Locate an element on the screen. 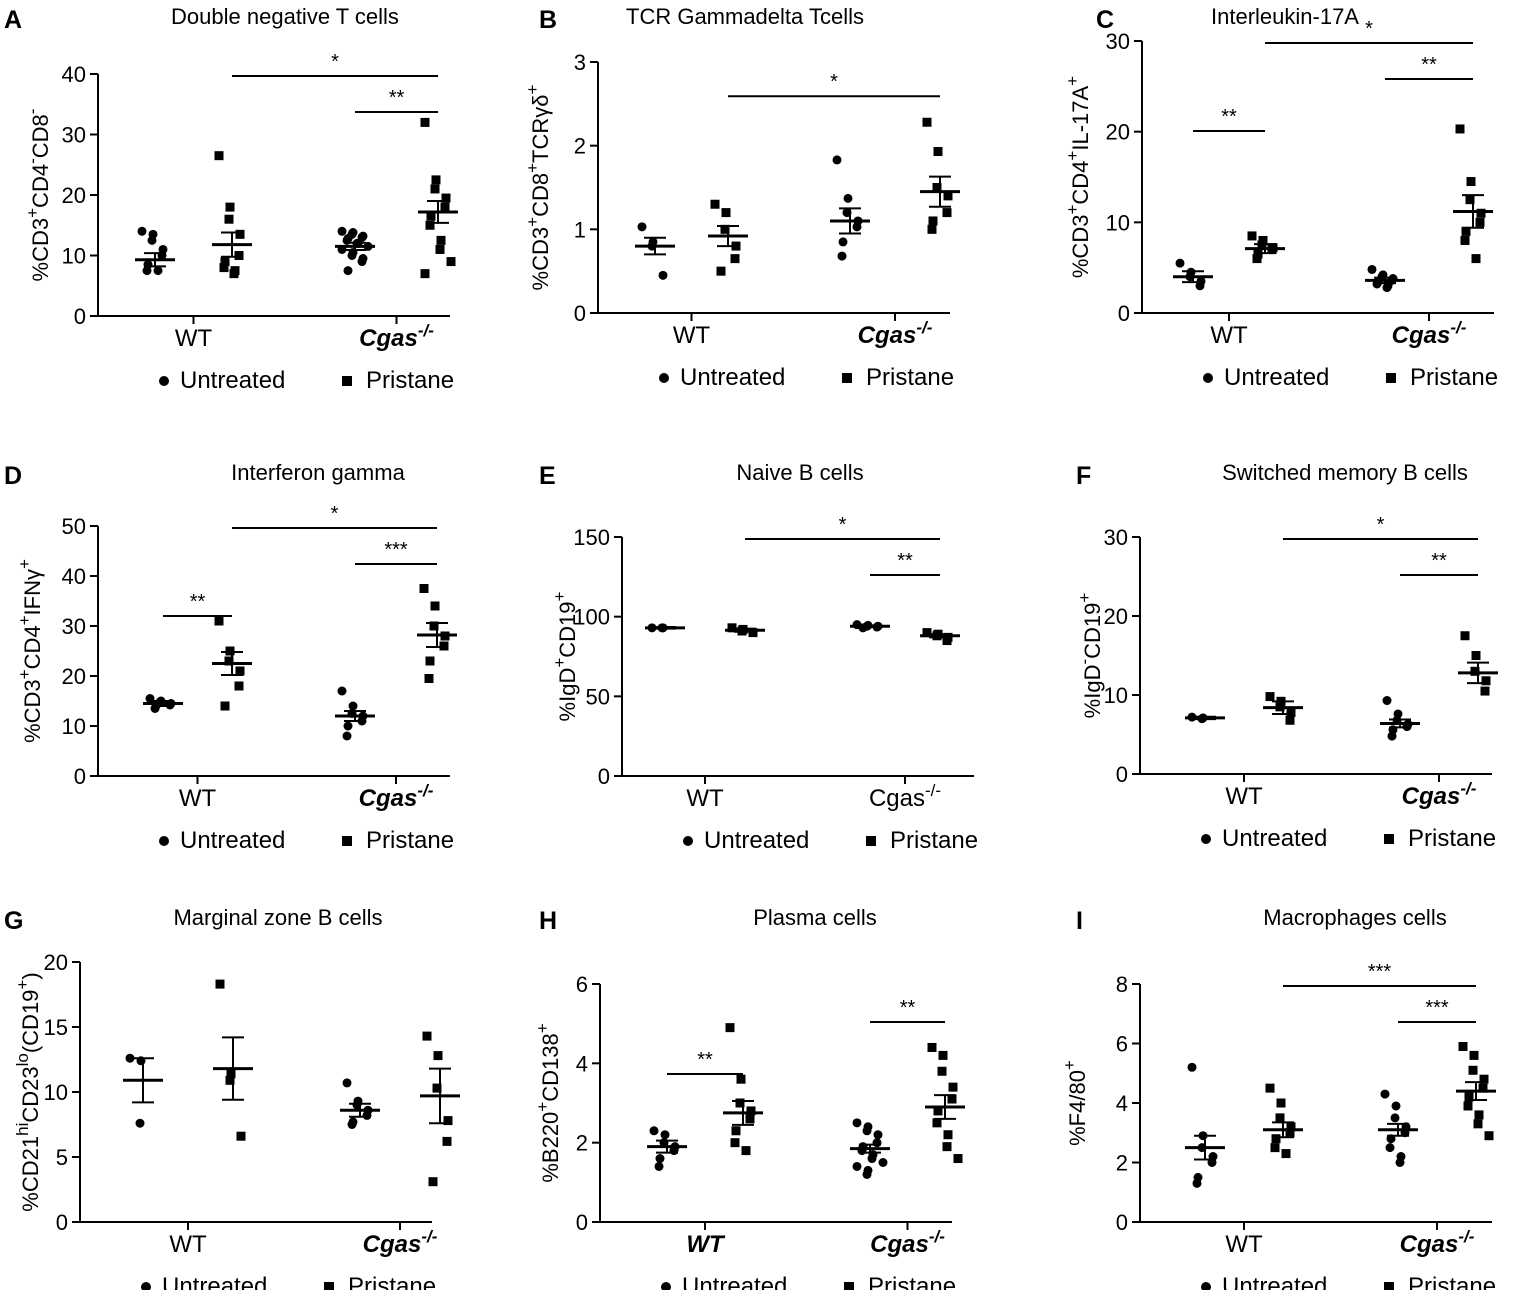  panel-label: F is located at coordinates (1083, 476).